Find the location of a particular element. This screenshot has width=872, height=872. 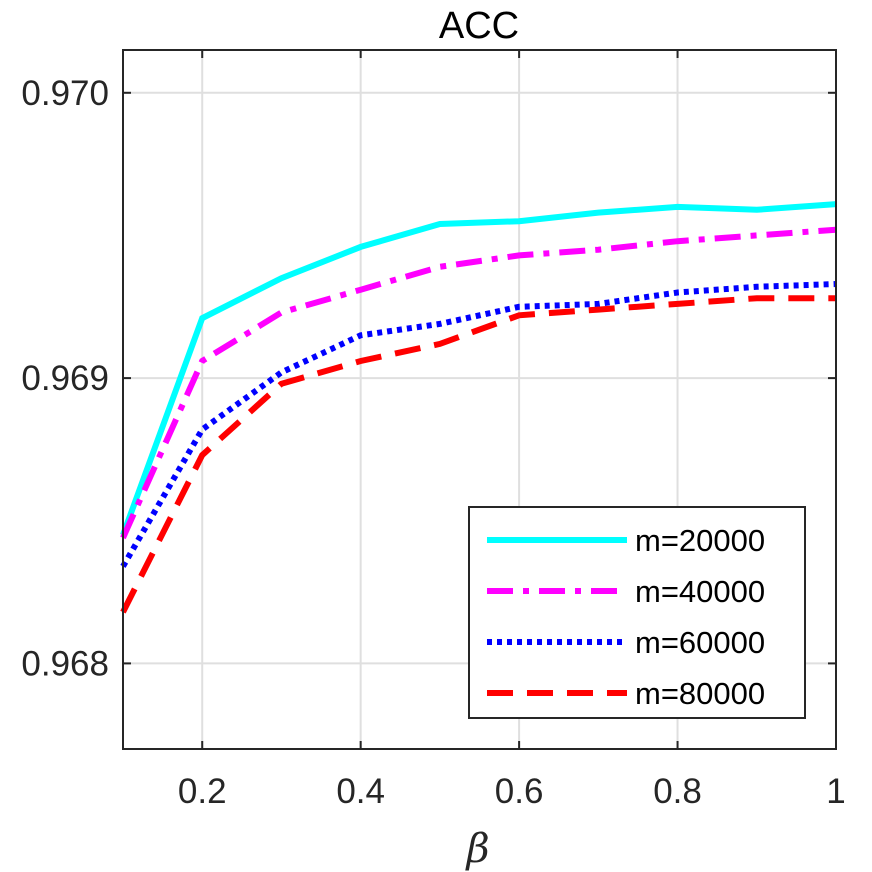

x-tick-label: 0.4 is located at coordinates (360, 791).